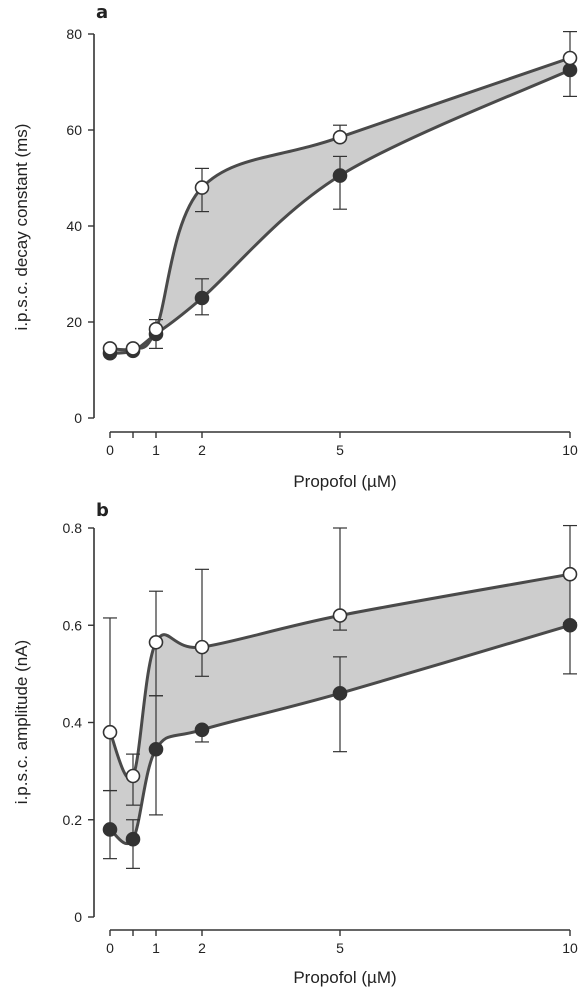 This screenshot has width=585, height=988. I want to click on y-tick-label: 0.8, so click(73, 528).